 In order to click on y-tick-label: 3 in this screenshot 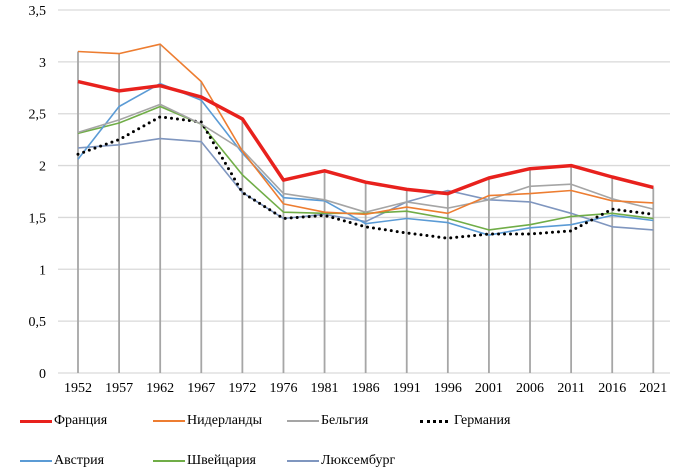, I will do `click(42, 63)`.